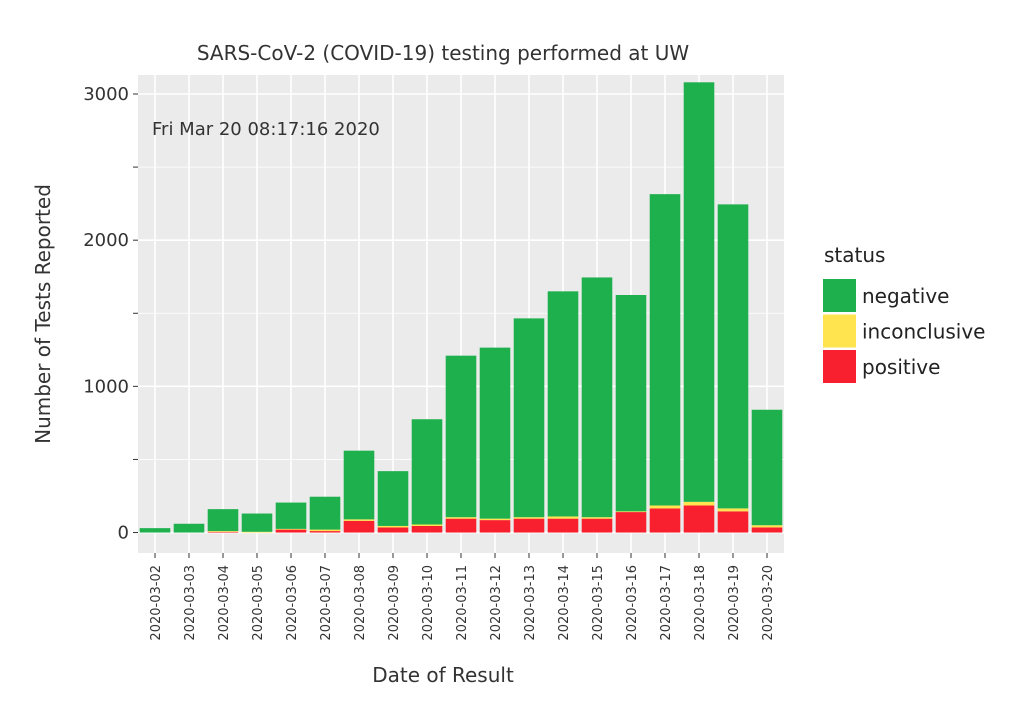 The width and height of the screenshot is (1030, 726). I want to click on legend: status negative inconclusive positive, so click(904, 313).